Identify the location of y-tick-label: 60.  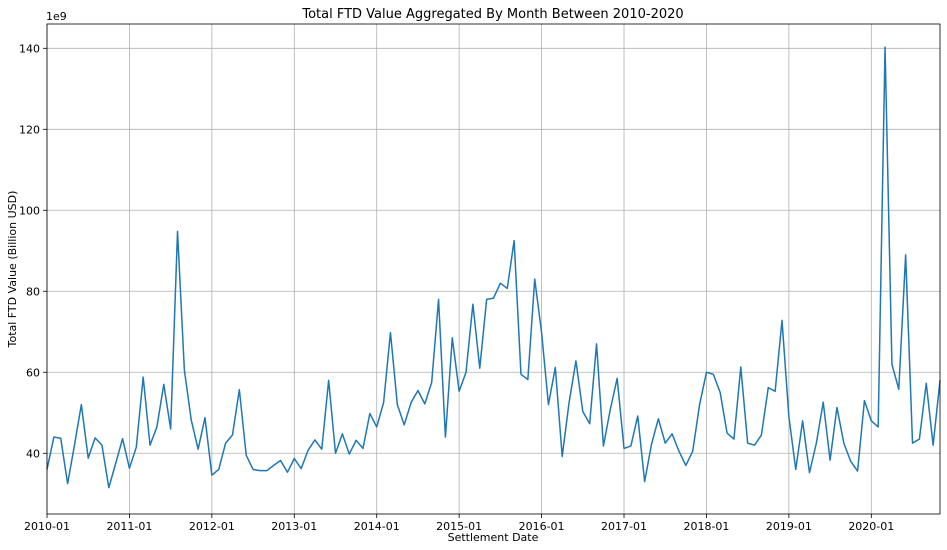
(33, 372).